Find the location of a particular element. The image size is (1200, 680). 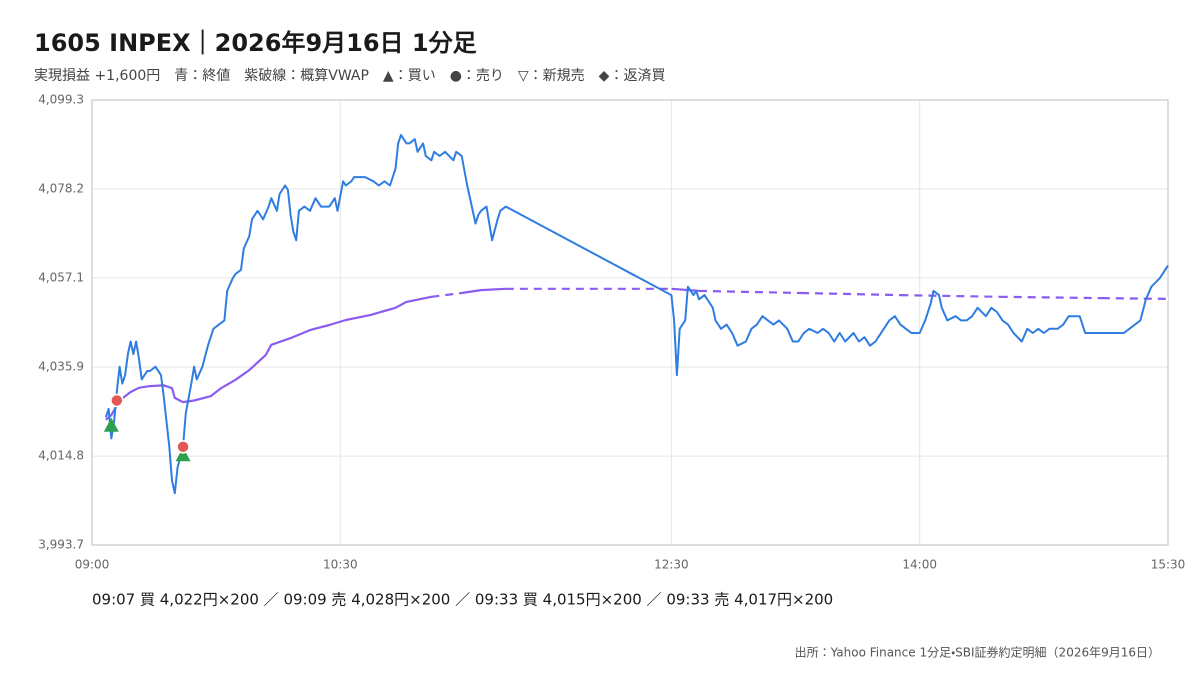

y-tick-label: 4,057.1 is located at coordinates (61, 277).